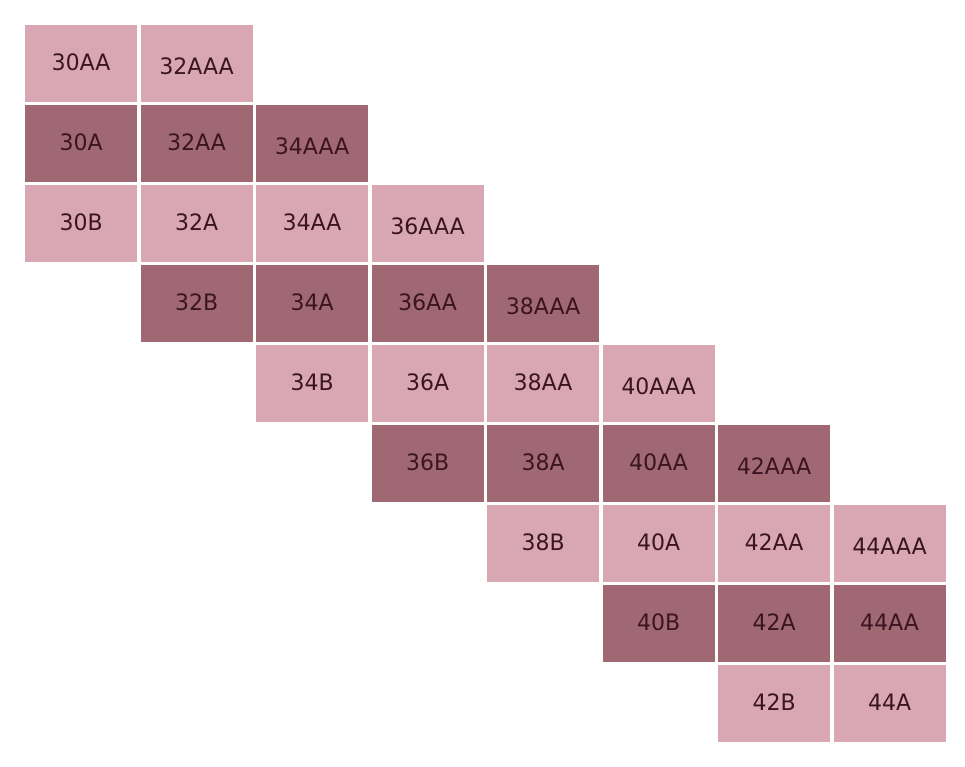 This screenshot has height=767, width=965. Describe the element at coordinates (312, 143) in the screenshot. I see `size-cell-34aaa: 34AAA` at that location.